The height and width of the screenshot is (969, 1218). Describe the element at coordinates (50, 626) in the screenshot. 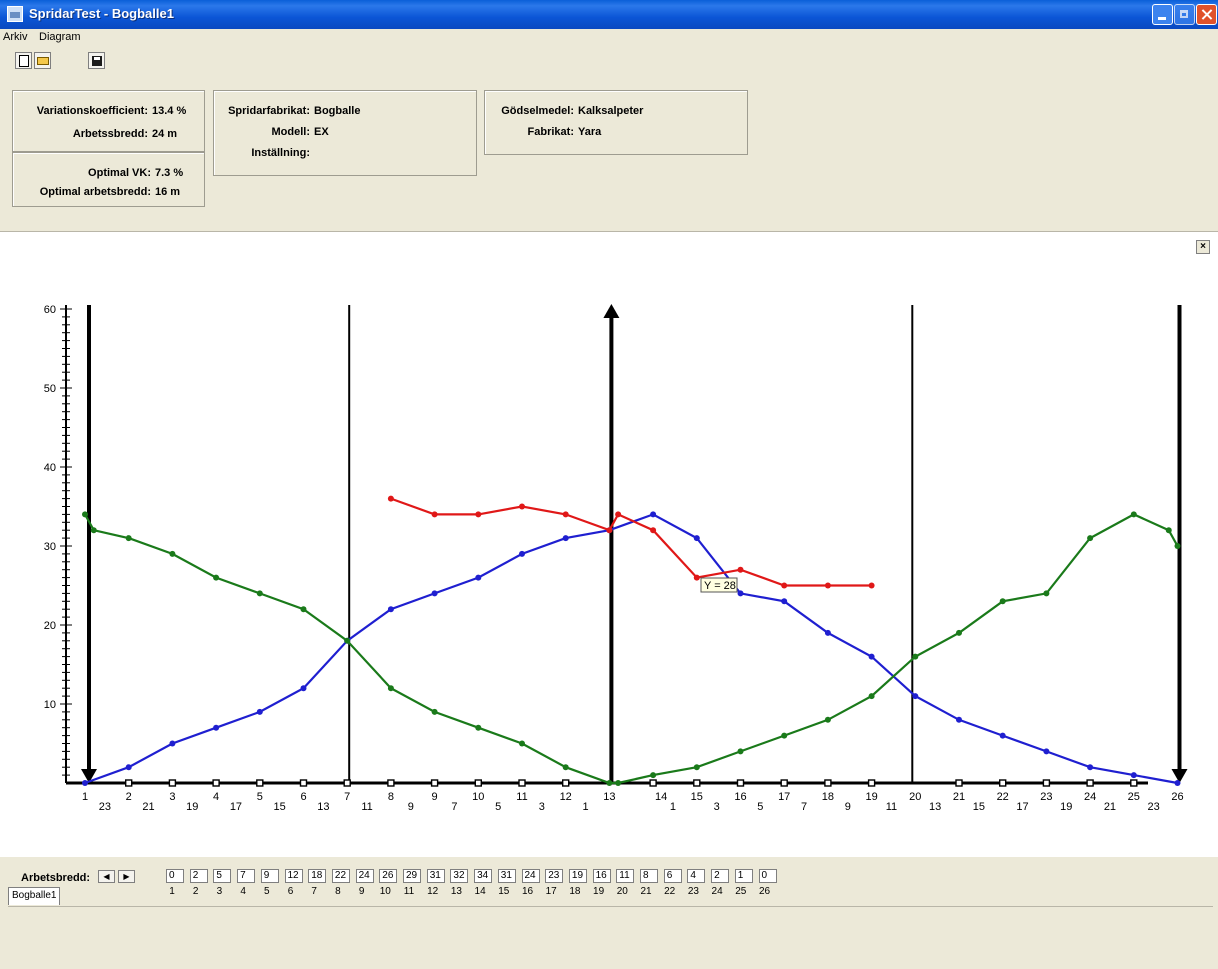

I see `y-tick-label: 20` at that location.